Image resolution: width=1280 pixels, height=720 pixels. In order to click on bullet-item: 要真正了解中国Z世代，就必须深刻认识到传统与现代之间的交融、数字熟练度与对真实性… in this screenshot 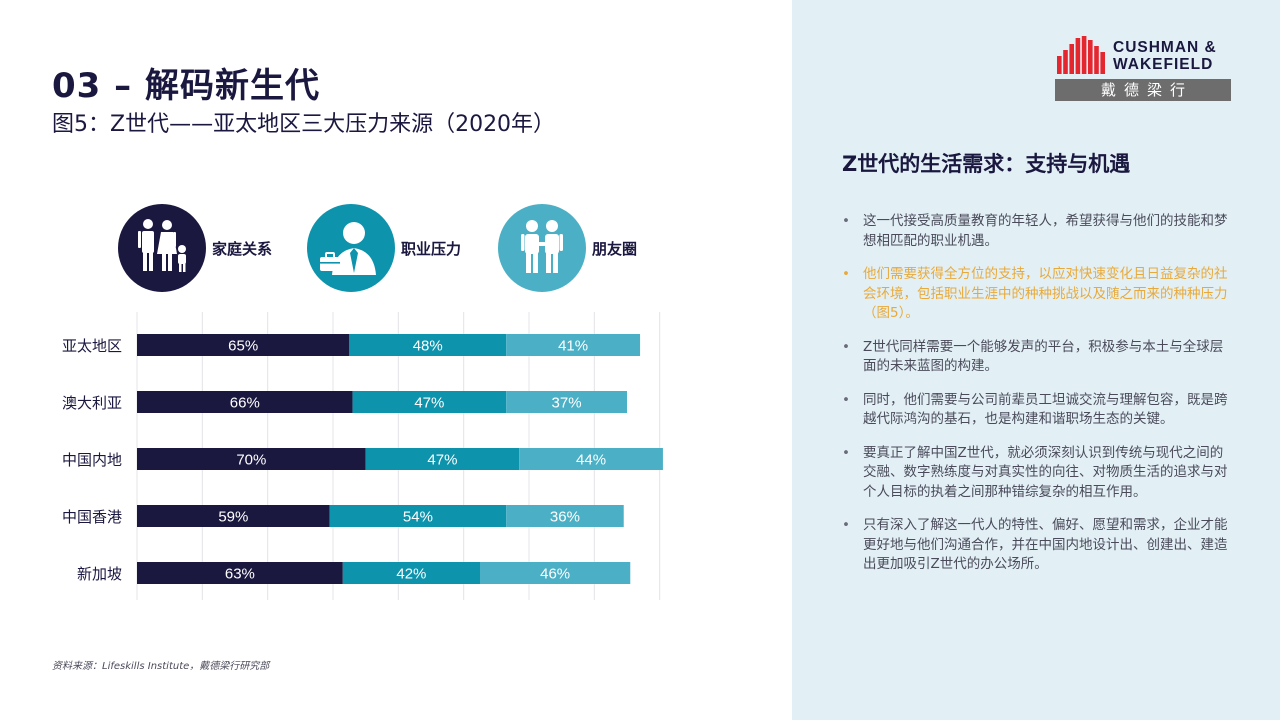, I will do `click(1037, 473)`.